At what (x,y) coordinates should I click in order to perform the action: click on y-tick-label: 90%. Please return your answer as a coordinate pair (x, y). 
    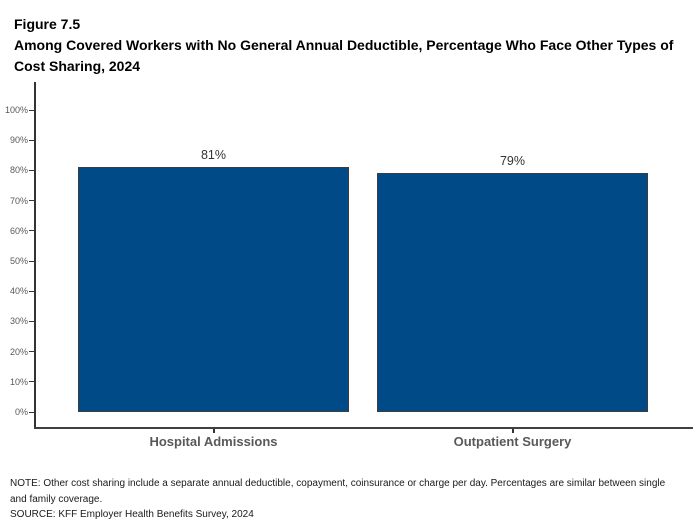
    Looking at the image, I should click on (18, 140).